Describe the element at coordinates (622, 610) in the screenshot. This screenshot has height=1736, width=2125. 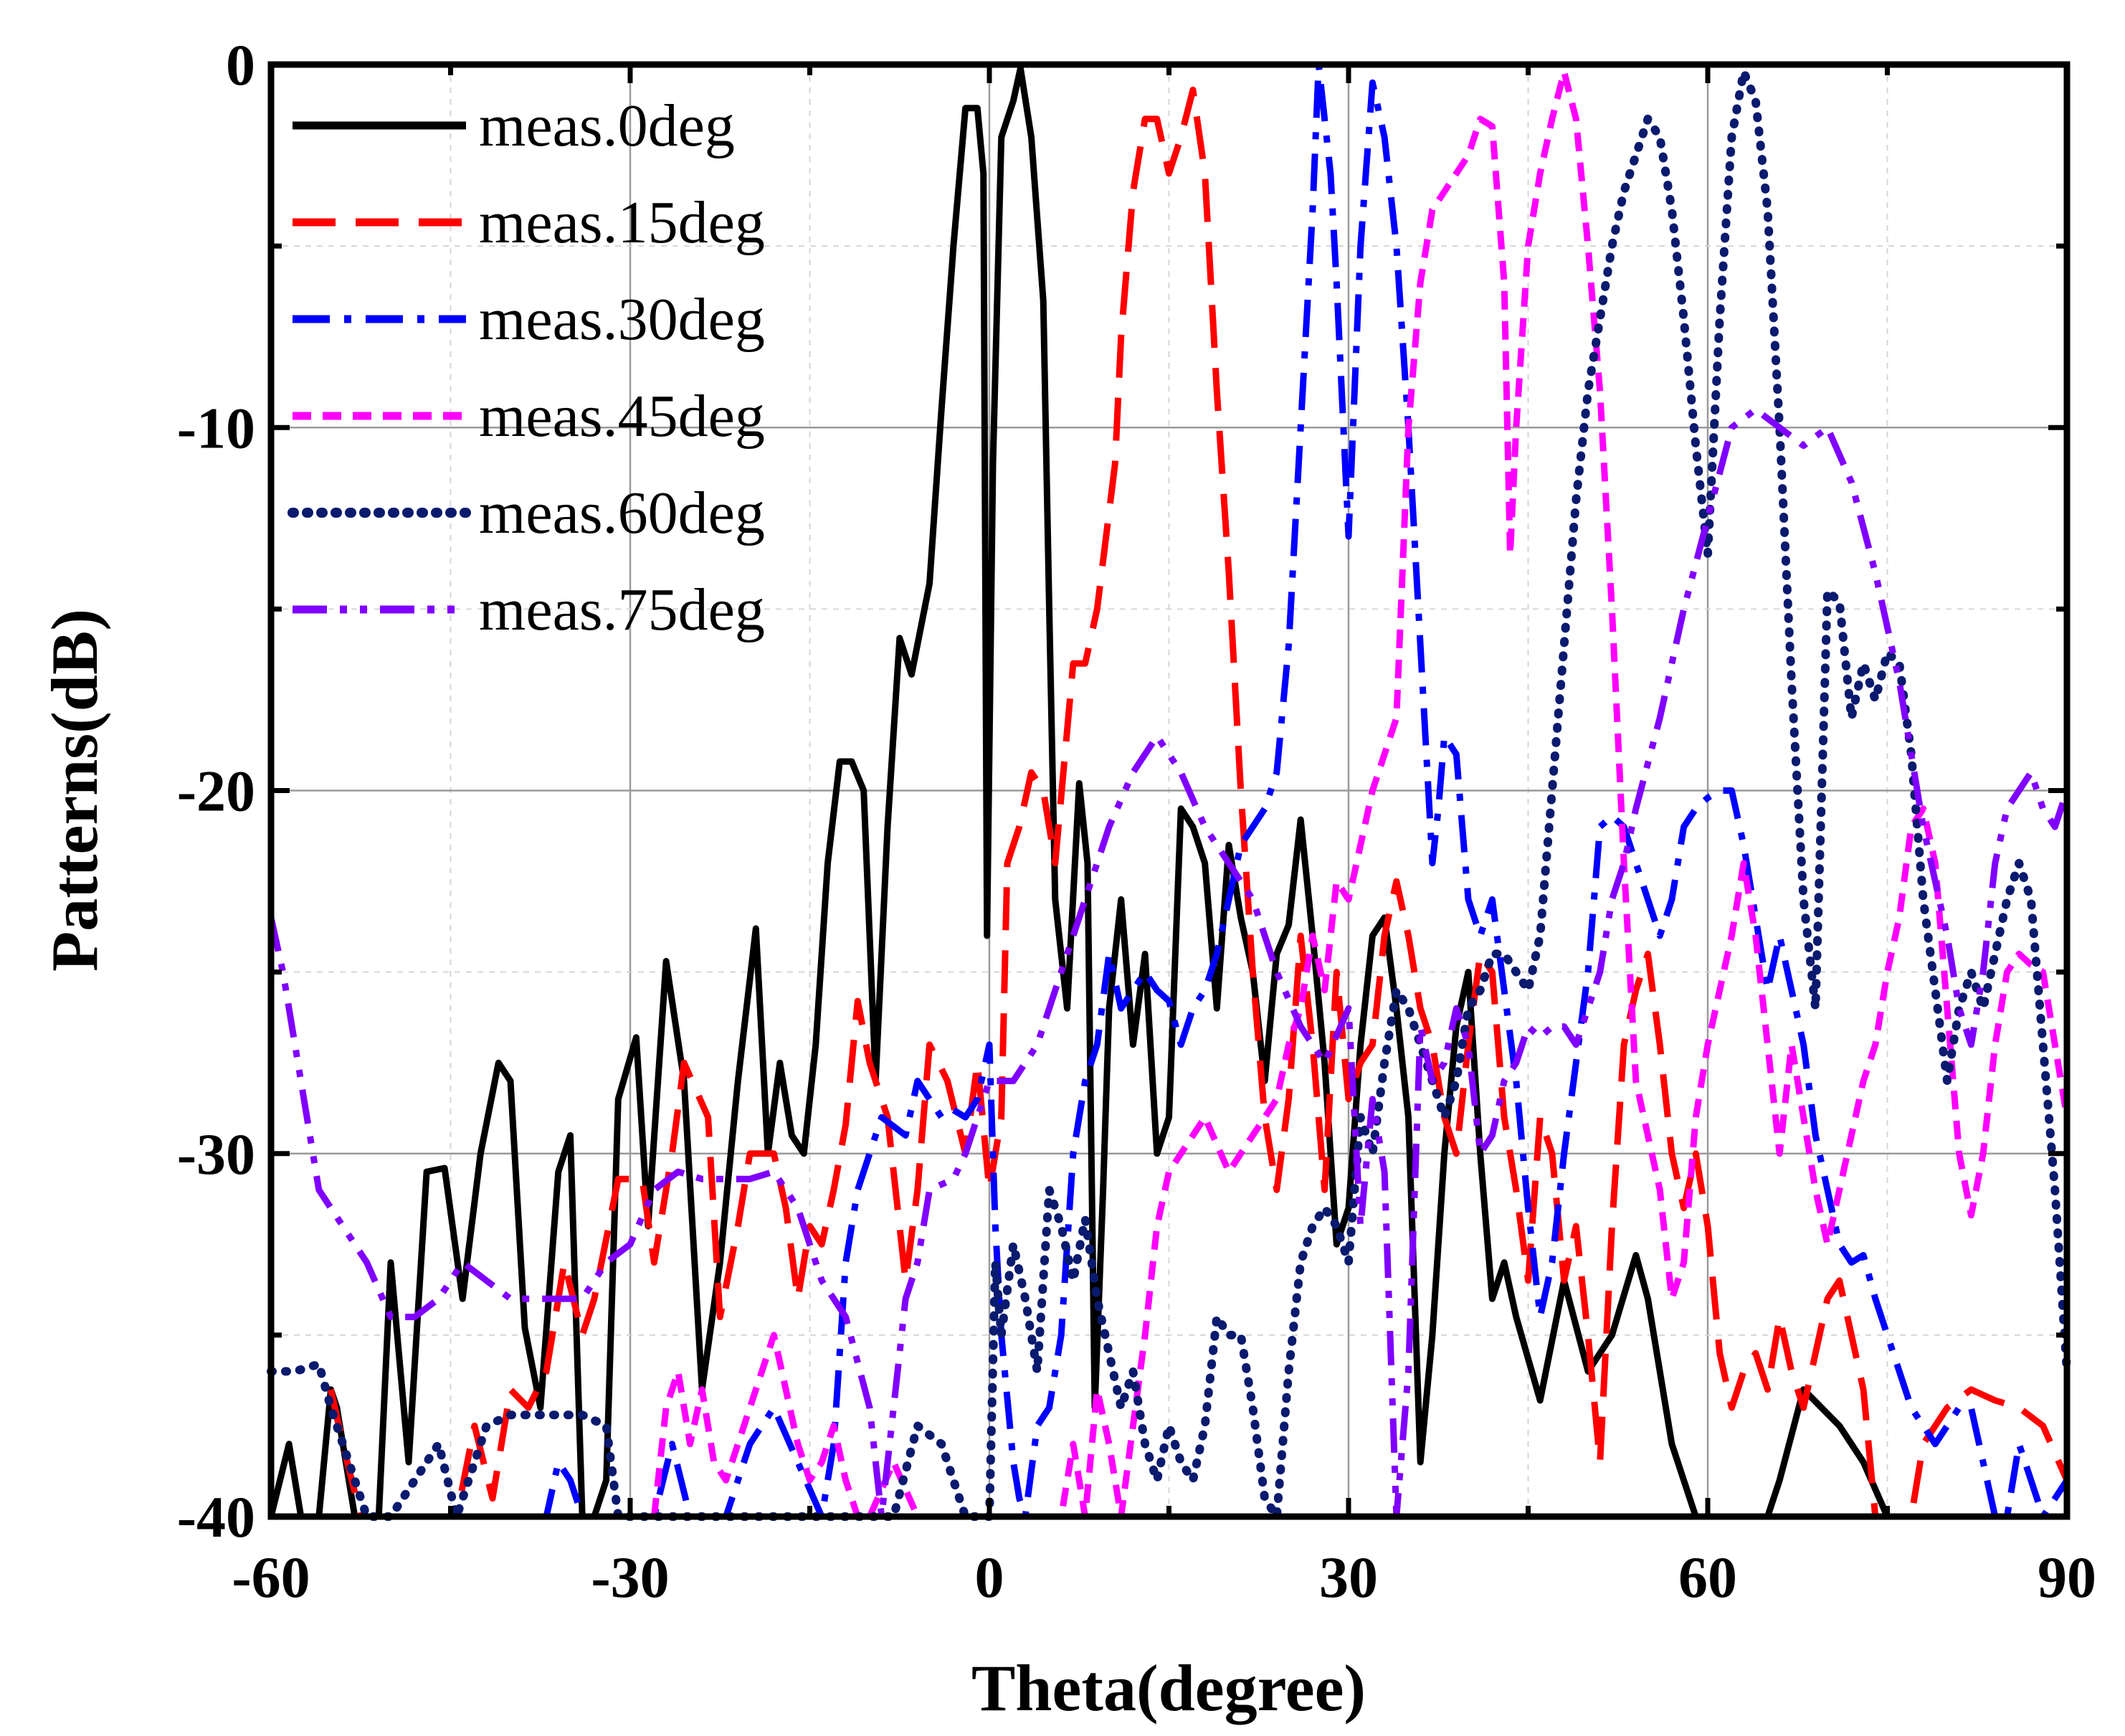
I see `legend-label: meas.75deg` at that location.